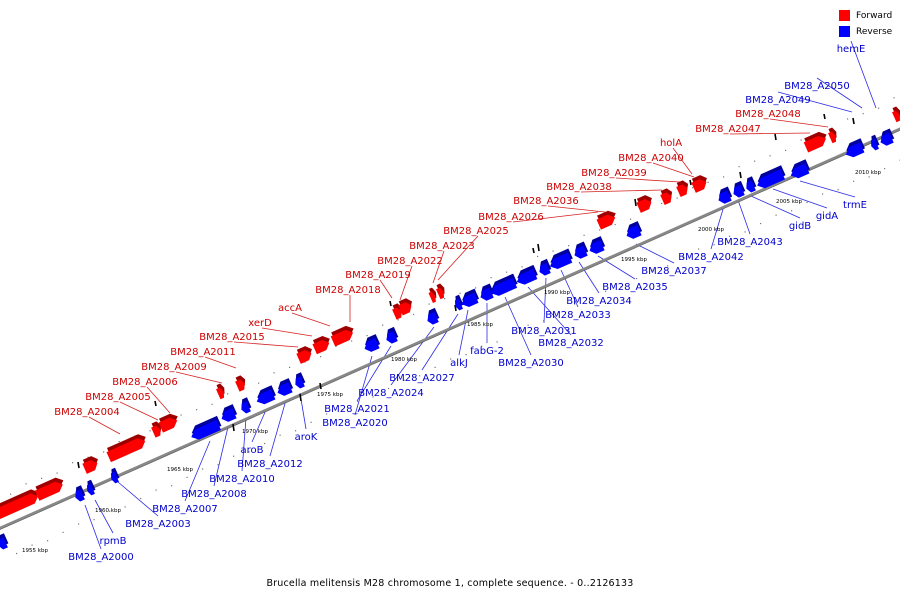 Image resolution: width=900 pixels, height=600 pixels. What do you see at coordinates (442, 246) in the screenshot?
I see `gene-label-bm28-a2023: BM28_A2023` at bounding box center [442, 246].